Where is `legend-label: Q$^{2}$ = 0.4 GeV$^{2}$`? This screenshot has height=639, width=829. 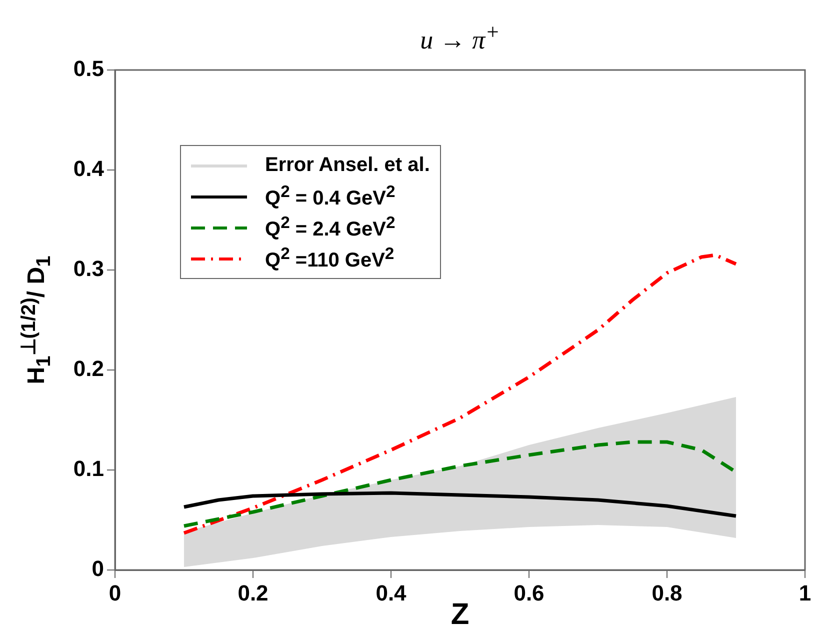
legend-label: Q$^{2}$ = 0.4 GeV$^{2}$ is located at coordinates (330, 196).